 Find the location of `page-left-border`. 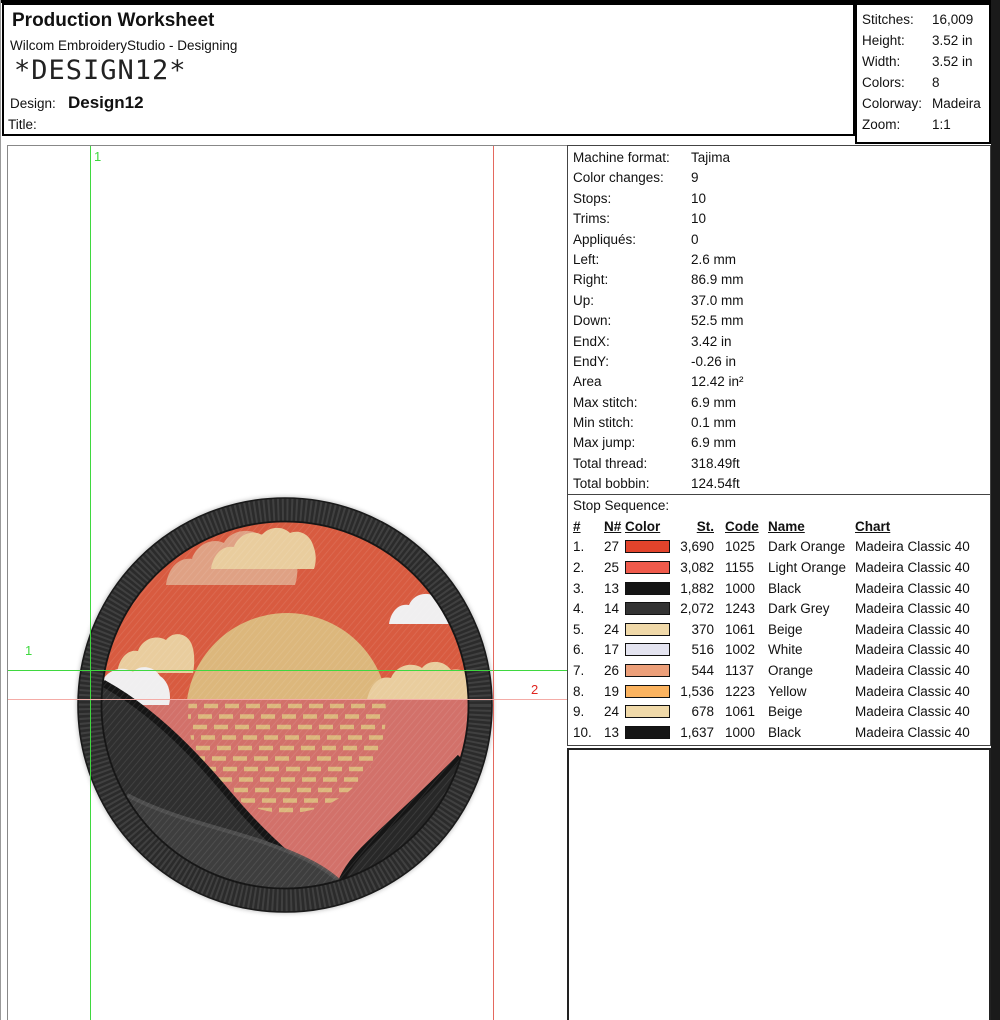

page-left-border is located at coordinates (0, 510).